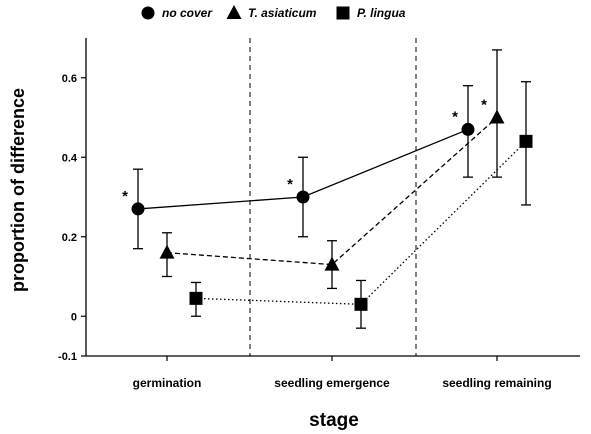  Describe the element at coordinates (18, 190) in the screenshot. I see `y-axis-label: proportion of difference` at that location.